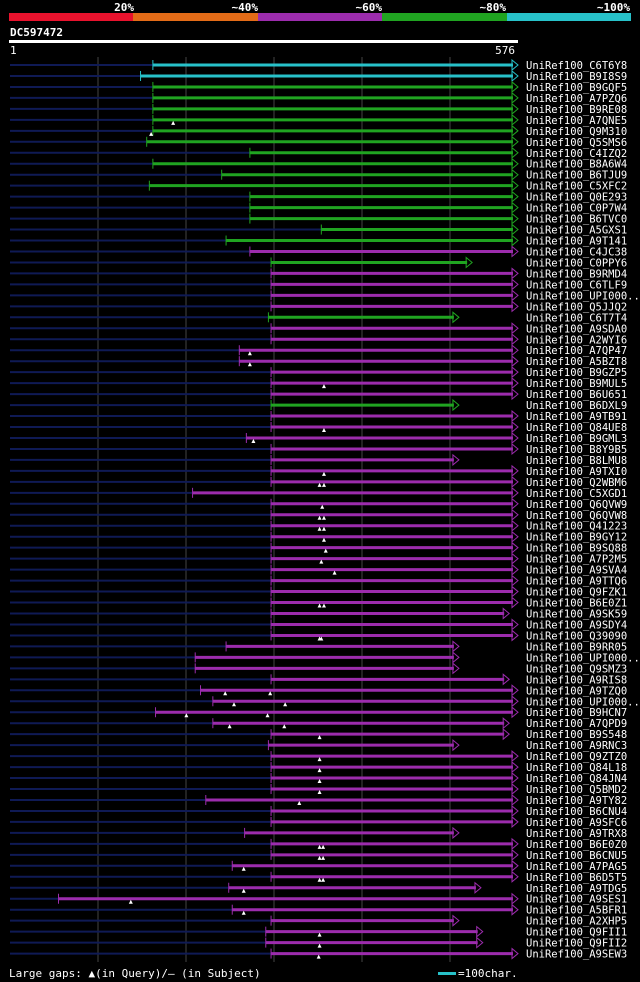  What do you see at coordinates (576, 66) in the screenshot?
I see `hit-label: UniRef100_C6T6Y8` at bounding box center [576, 66].